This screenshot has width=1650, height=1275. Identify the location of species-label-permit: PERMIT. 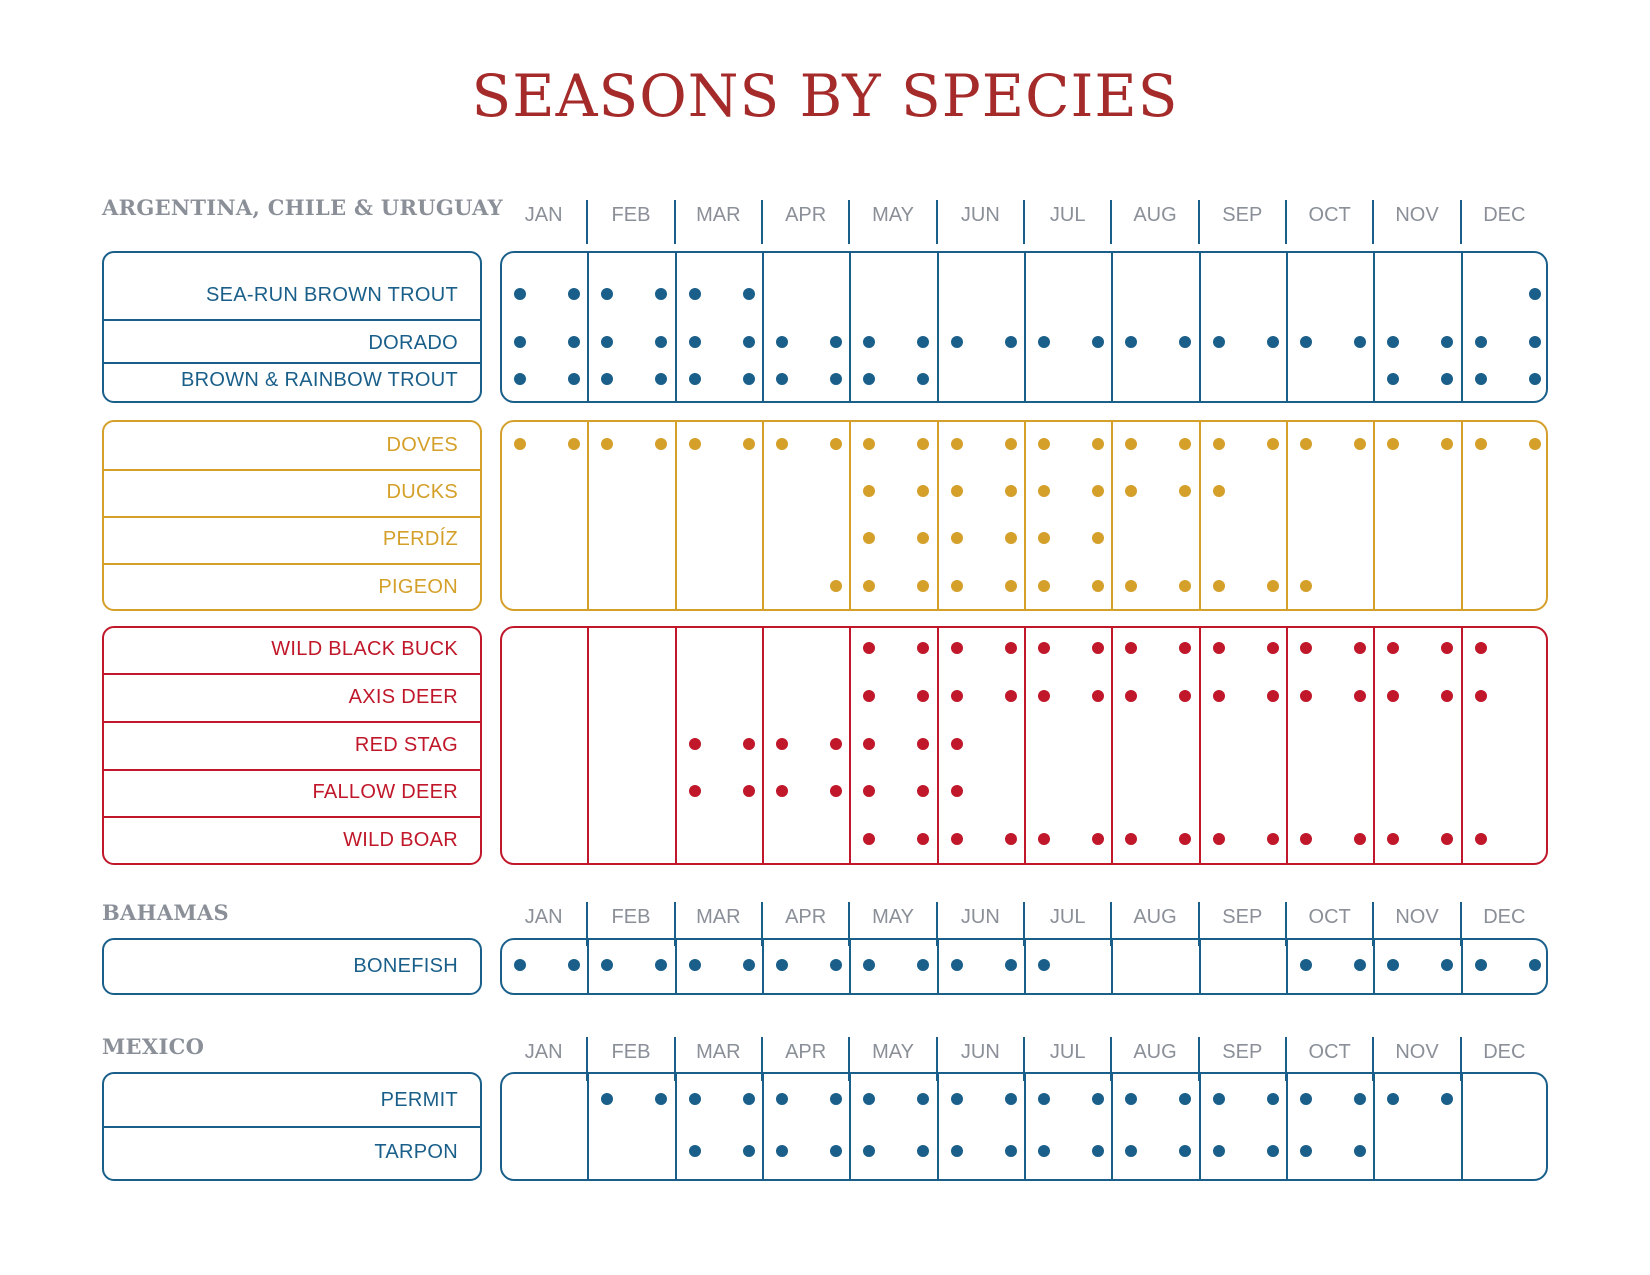
(419, 1100).